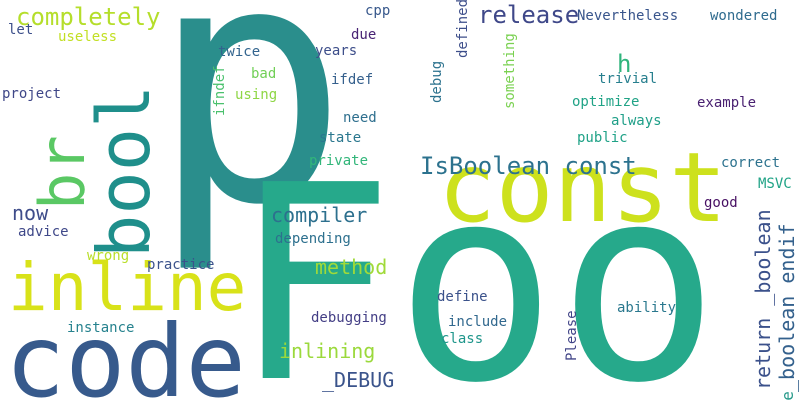  I want to click on word-wondered: wondered, so click(743, 16).